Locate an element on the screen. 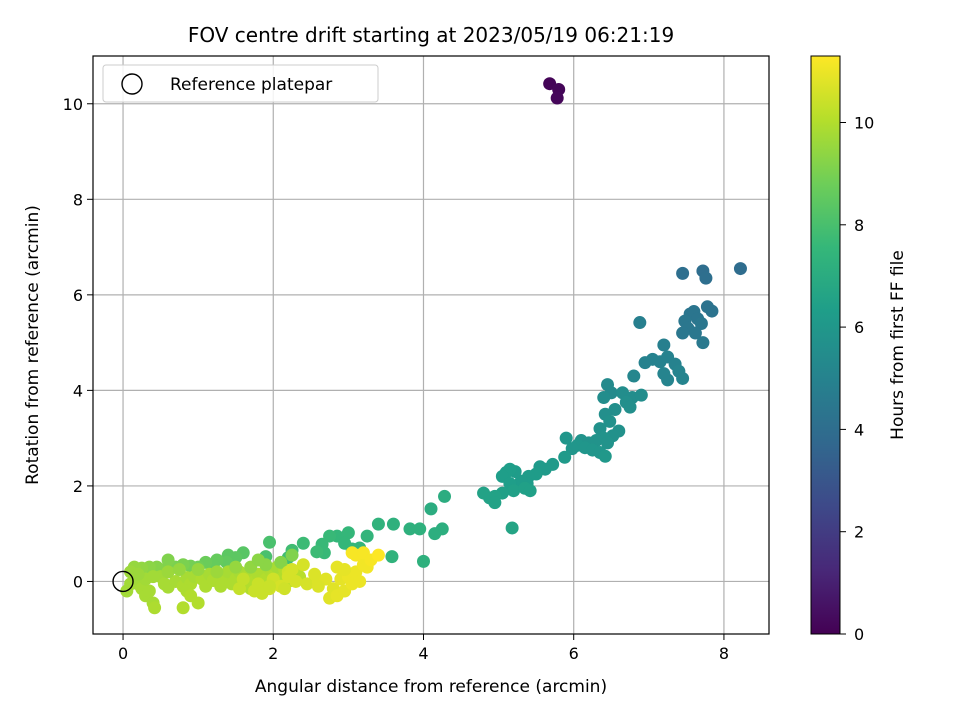  colorbar-label: Hours from first FF file is located at coordinates (898, 345).